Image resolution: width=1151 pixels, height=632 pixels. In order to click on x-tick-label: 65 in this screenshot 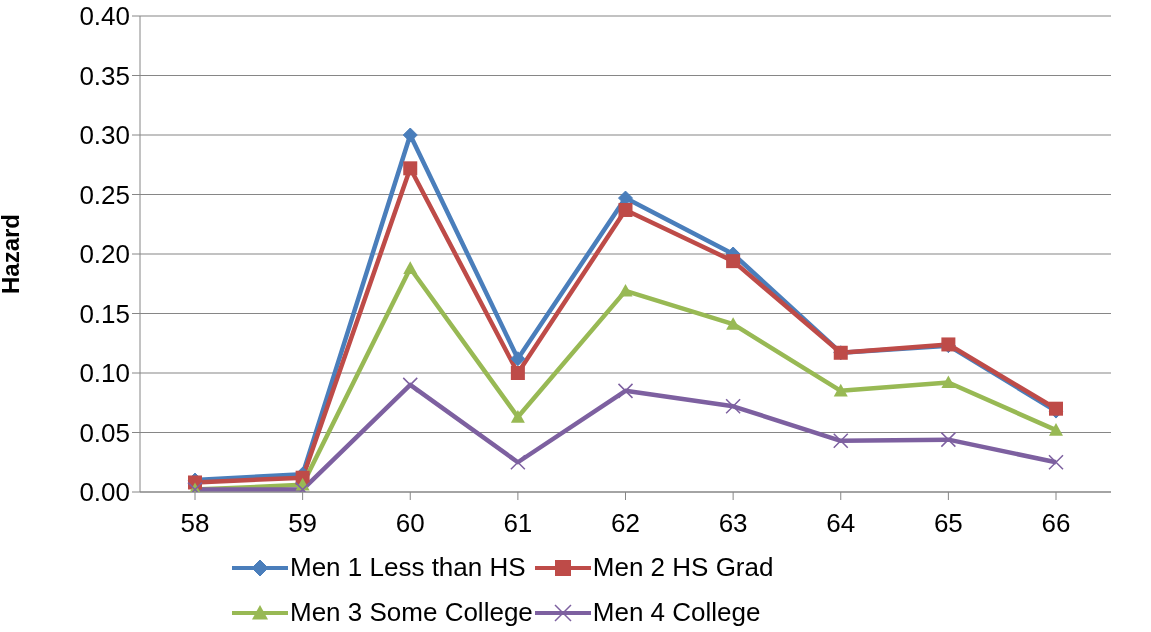, I will do `click(948, 523)`.